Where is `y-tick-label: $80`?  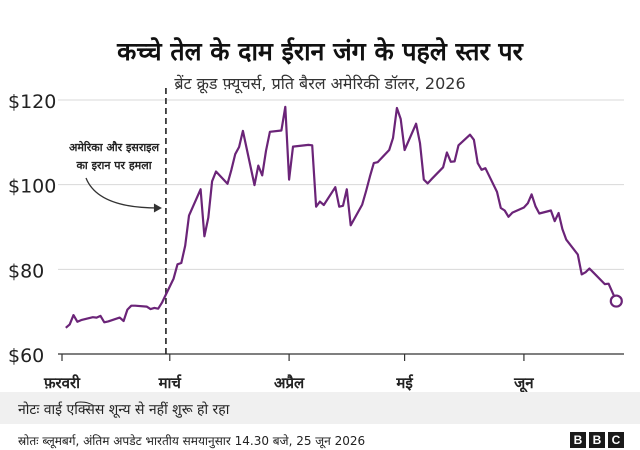
y-tick-label: $80 is located at coordinates (26, 271).